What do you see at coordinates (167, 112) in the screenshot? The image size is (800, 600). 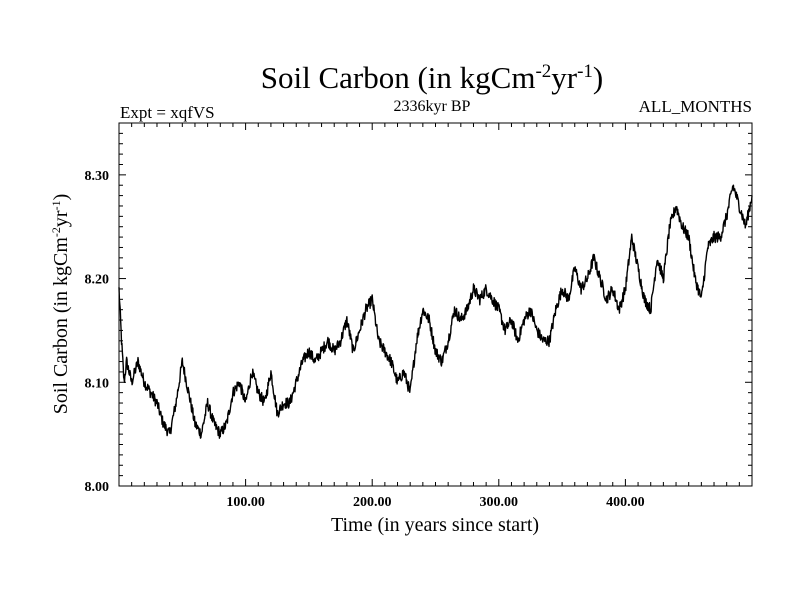 I see `experiment-label: Expt = xqfVS` at bounding box center [167, 112].